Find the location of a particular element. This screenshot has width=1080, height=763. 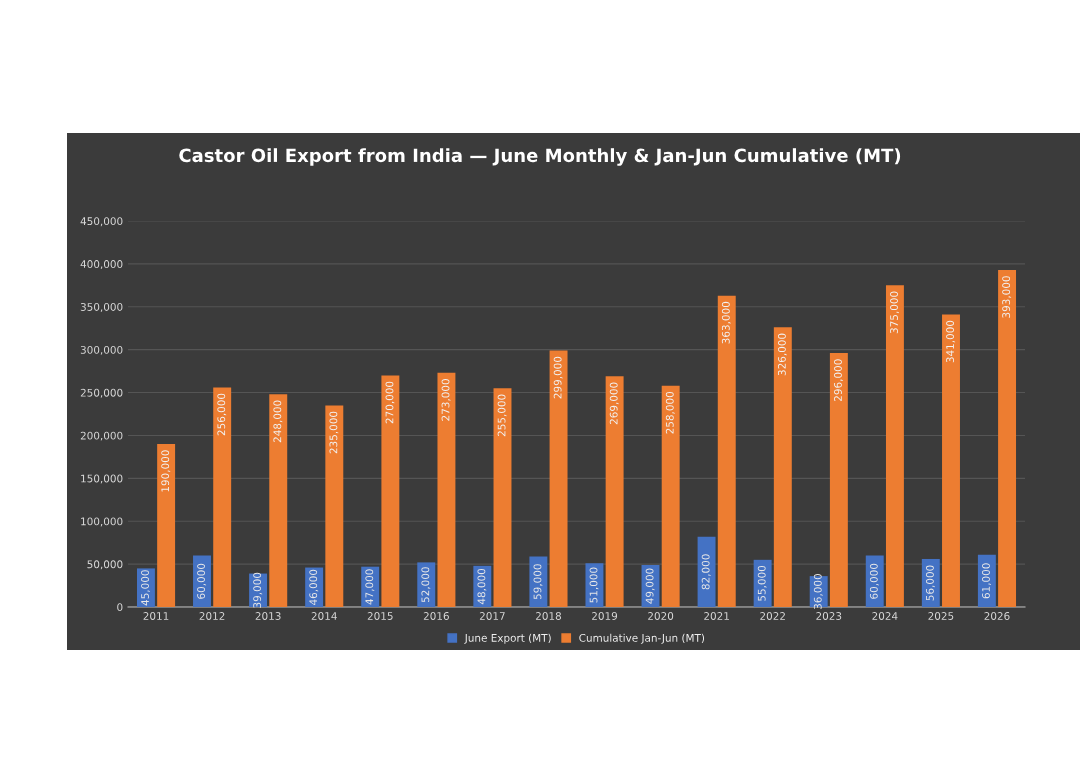

data-label: 256,000 is located at coordinates (222, 414).